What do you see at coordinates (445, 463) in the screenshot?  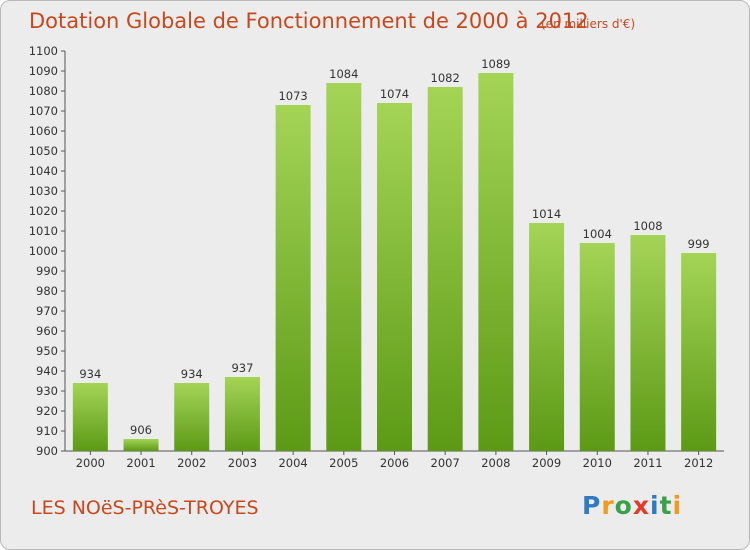 I see `x-tick-label: 2007` at bounding box center [445, 463].